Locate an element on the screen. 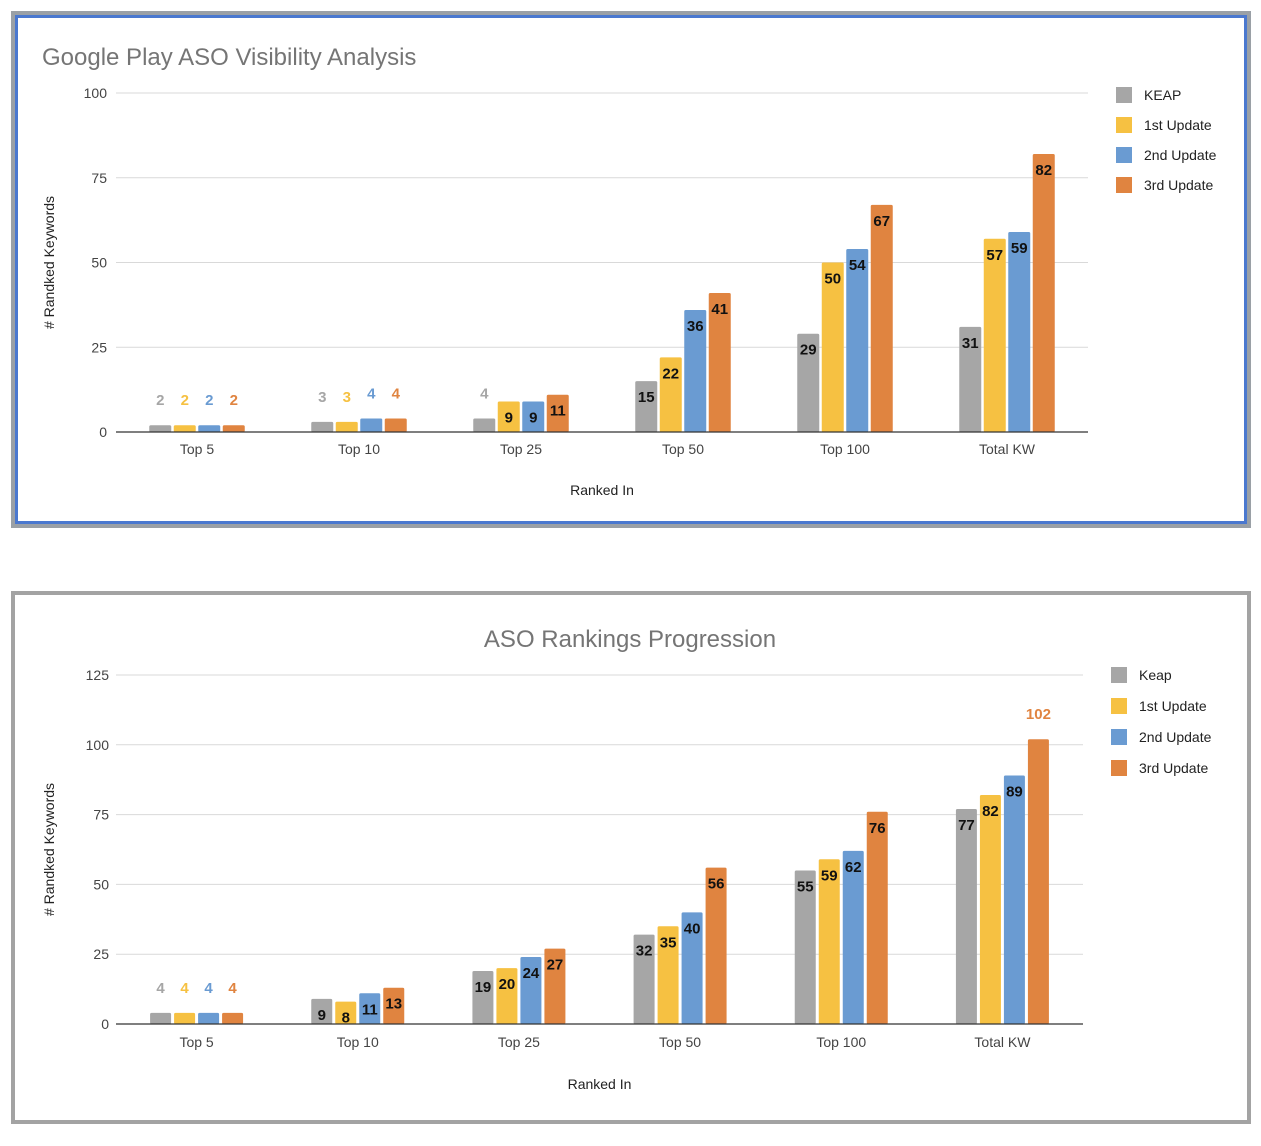 This screenshot has height=1146, width=1261. visibility-data-label-3rd-update-top-10: 4 is located at coordinates (396, 393).